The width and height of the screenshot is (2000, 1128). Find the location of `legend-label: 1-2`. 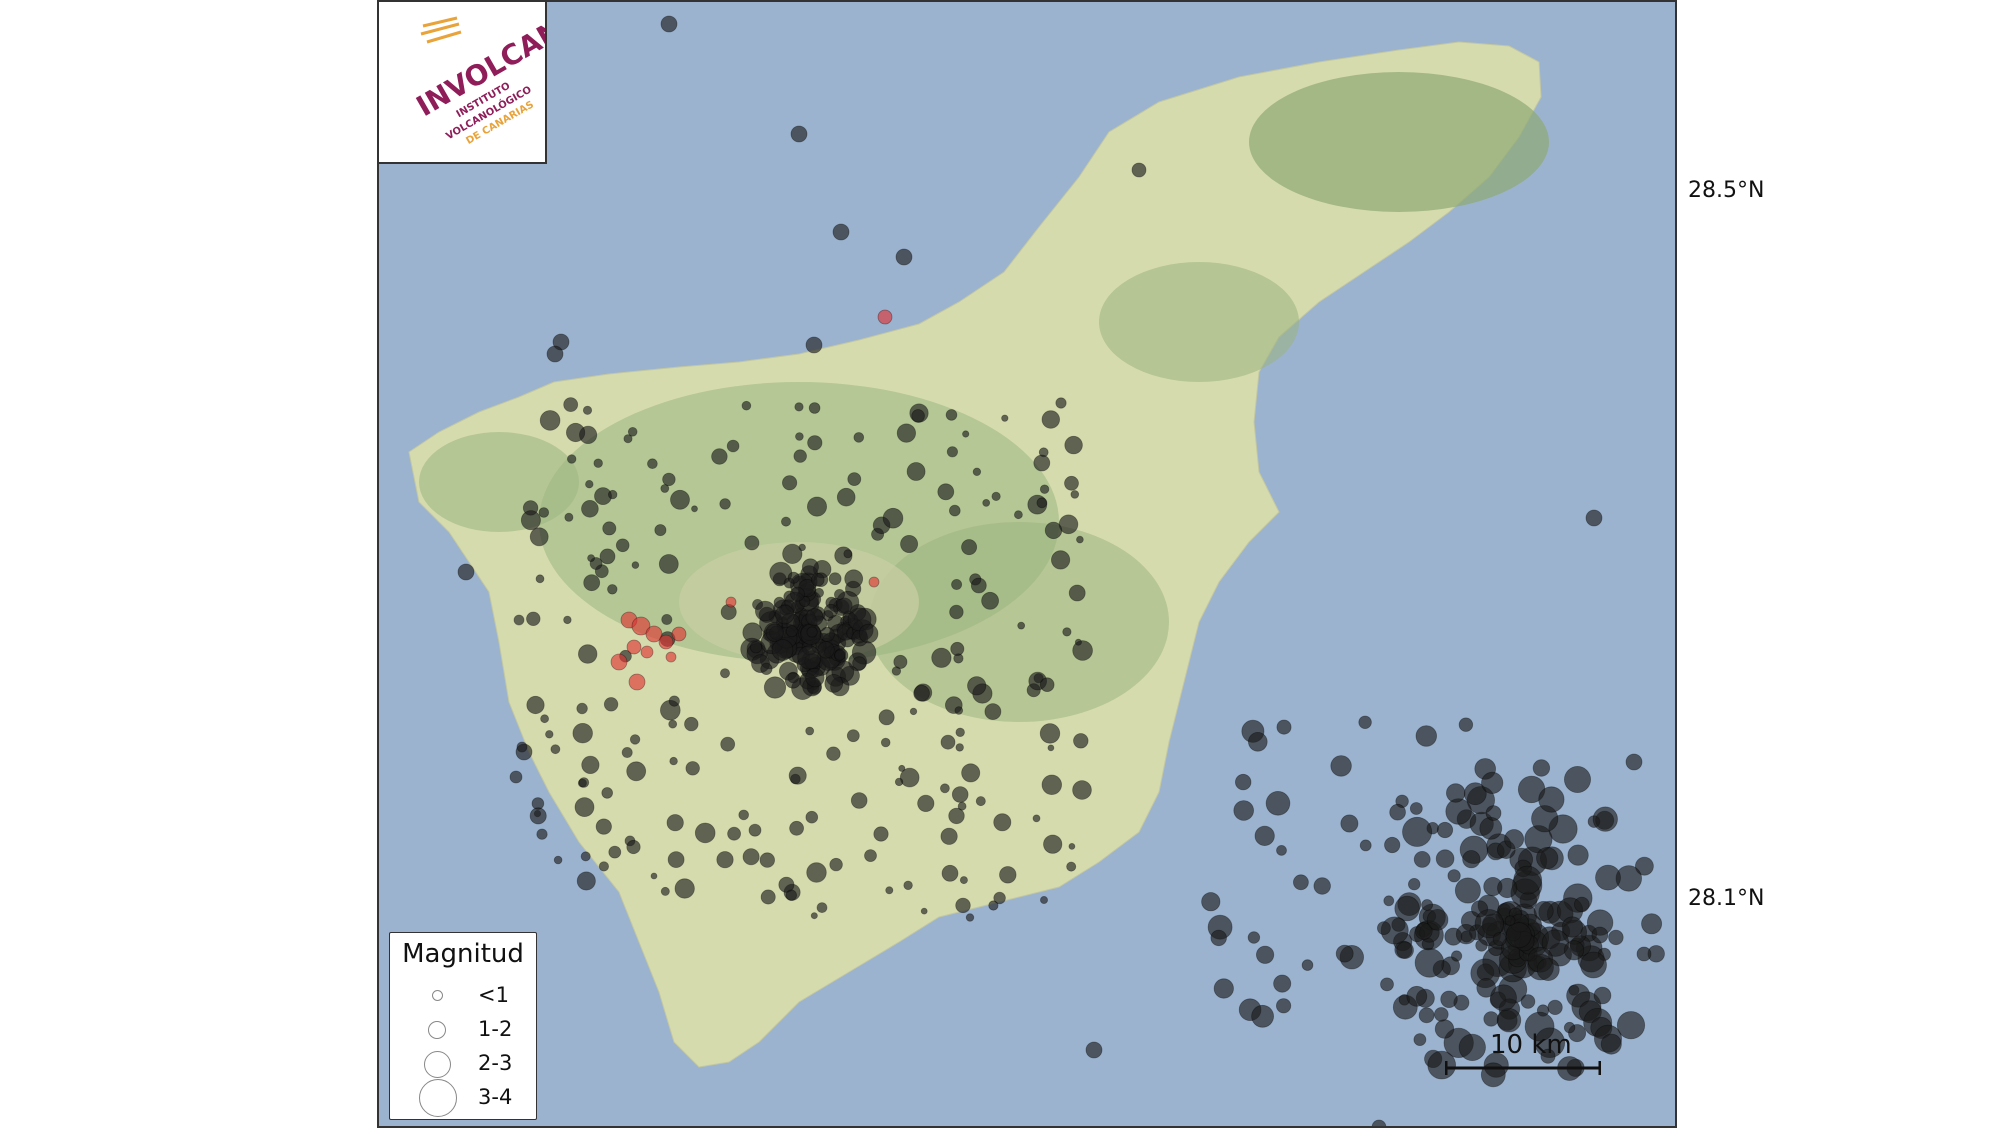

legend-label: 1-2 is located at coordinates (495, 1029).